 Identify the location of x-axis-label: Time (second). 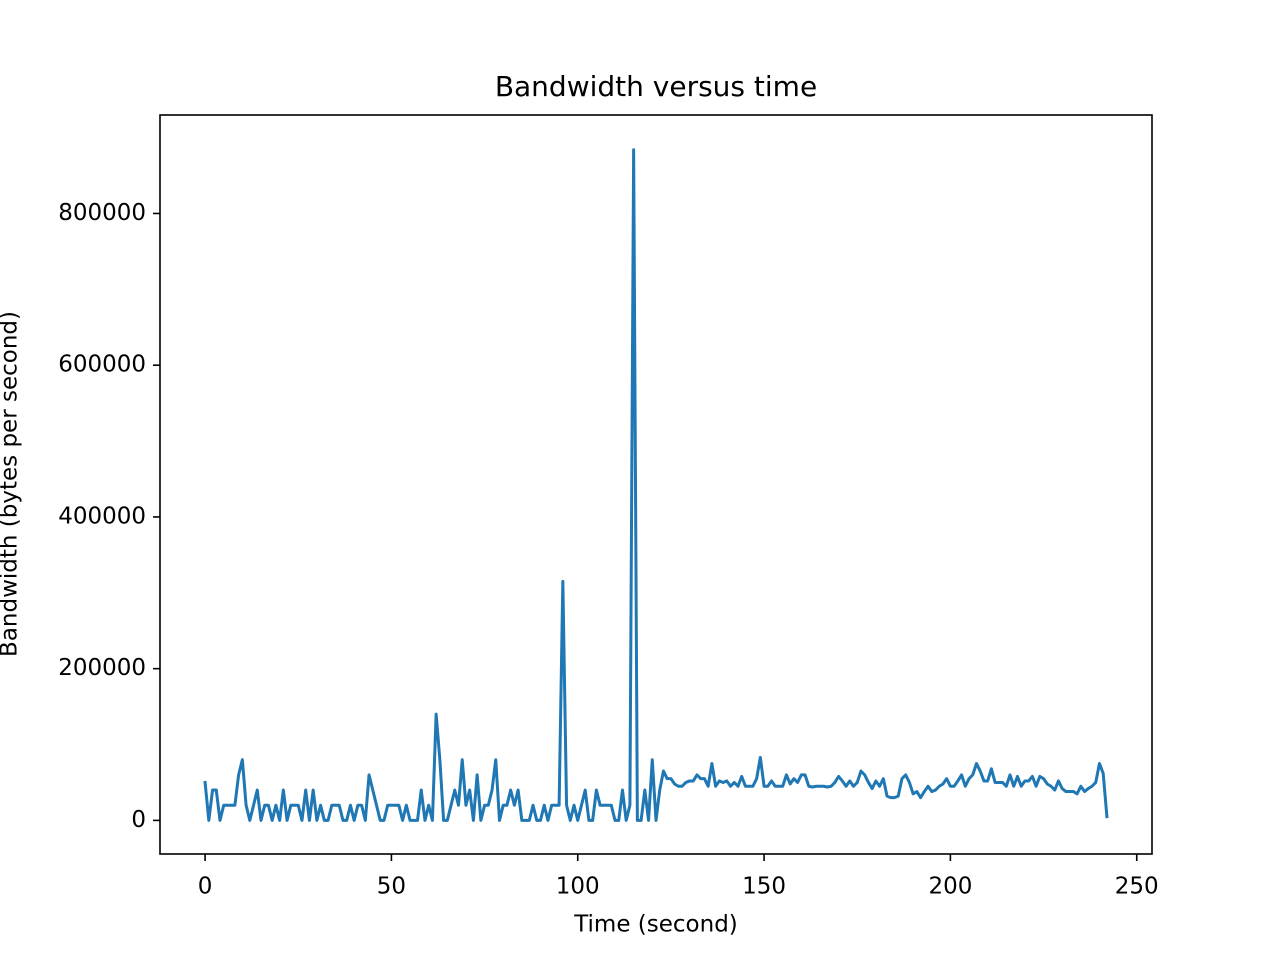
(655, 925).